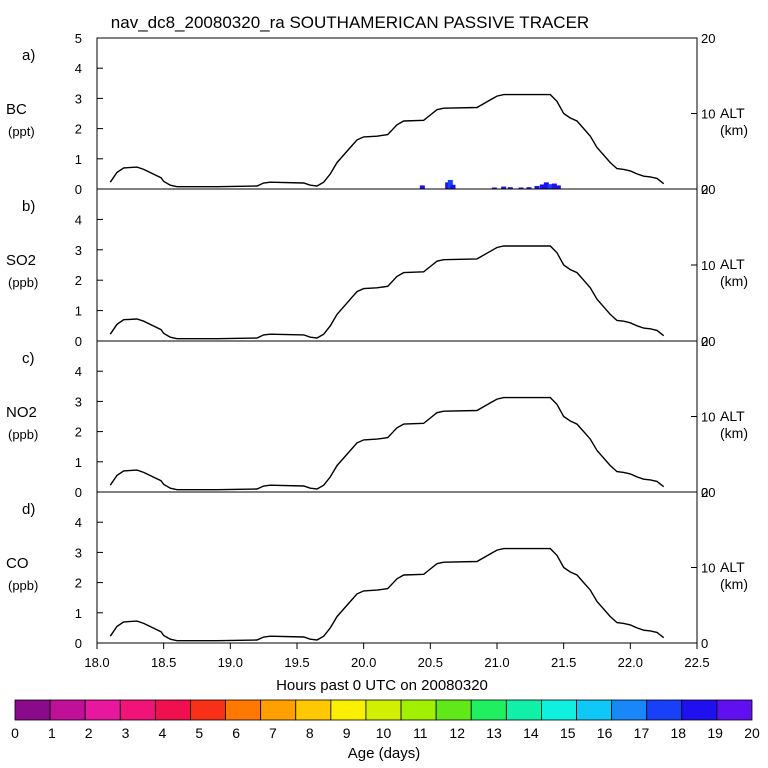 This screenshot has height=768, width=768. Describe the element at coordinates (21, 412) in the screenshot. I see `species-label: NO2` at that location.